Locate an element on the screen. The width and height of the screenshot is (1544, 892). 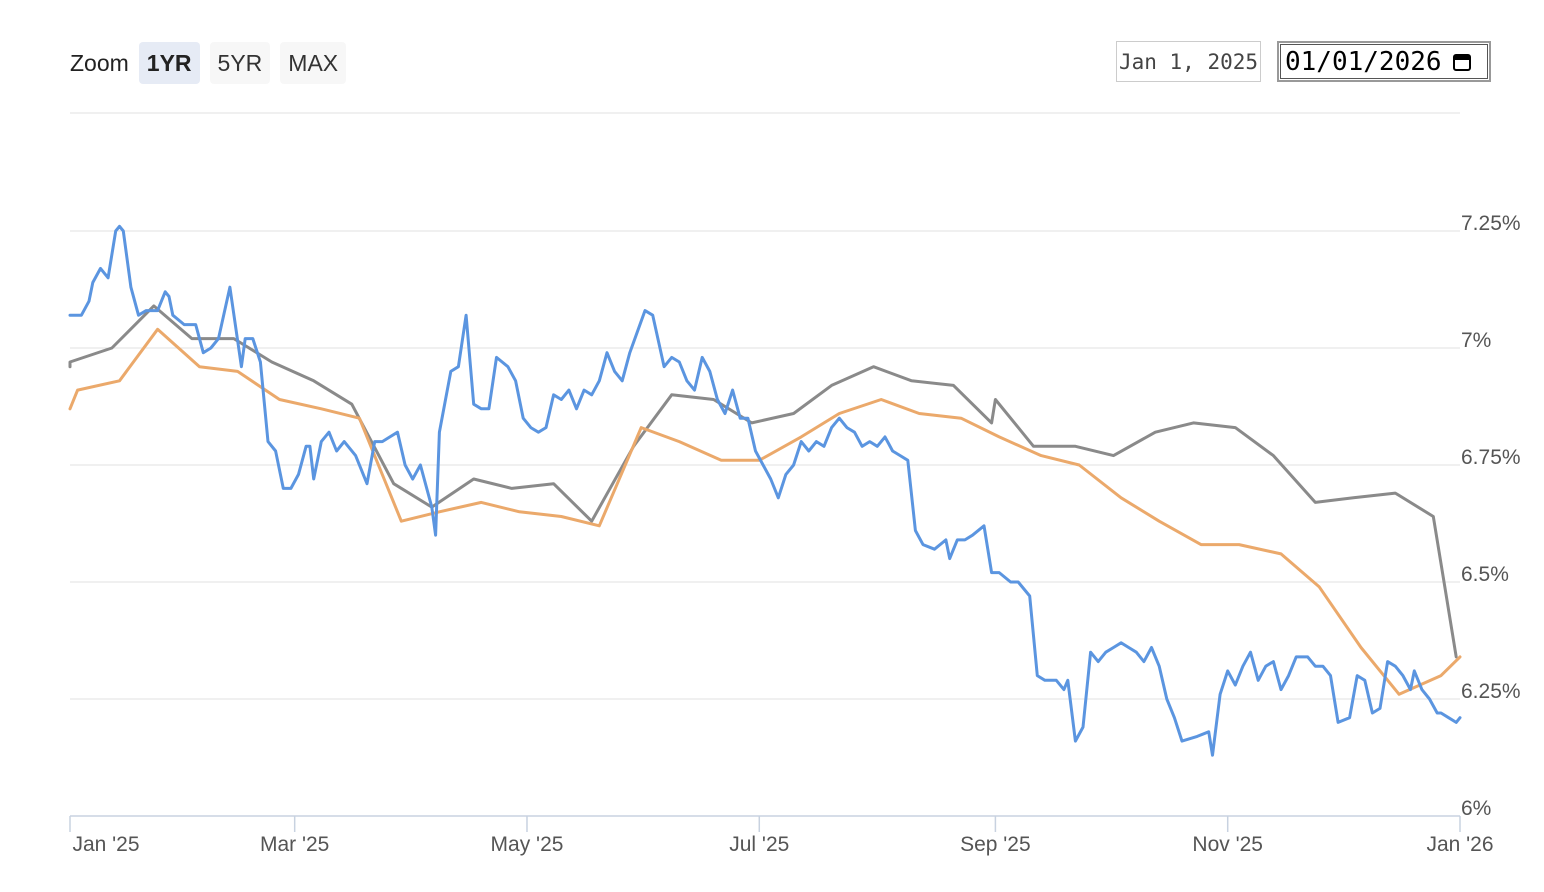
range-start-input: Jan 1, 2025 is located at coordinates (1188, 61).